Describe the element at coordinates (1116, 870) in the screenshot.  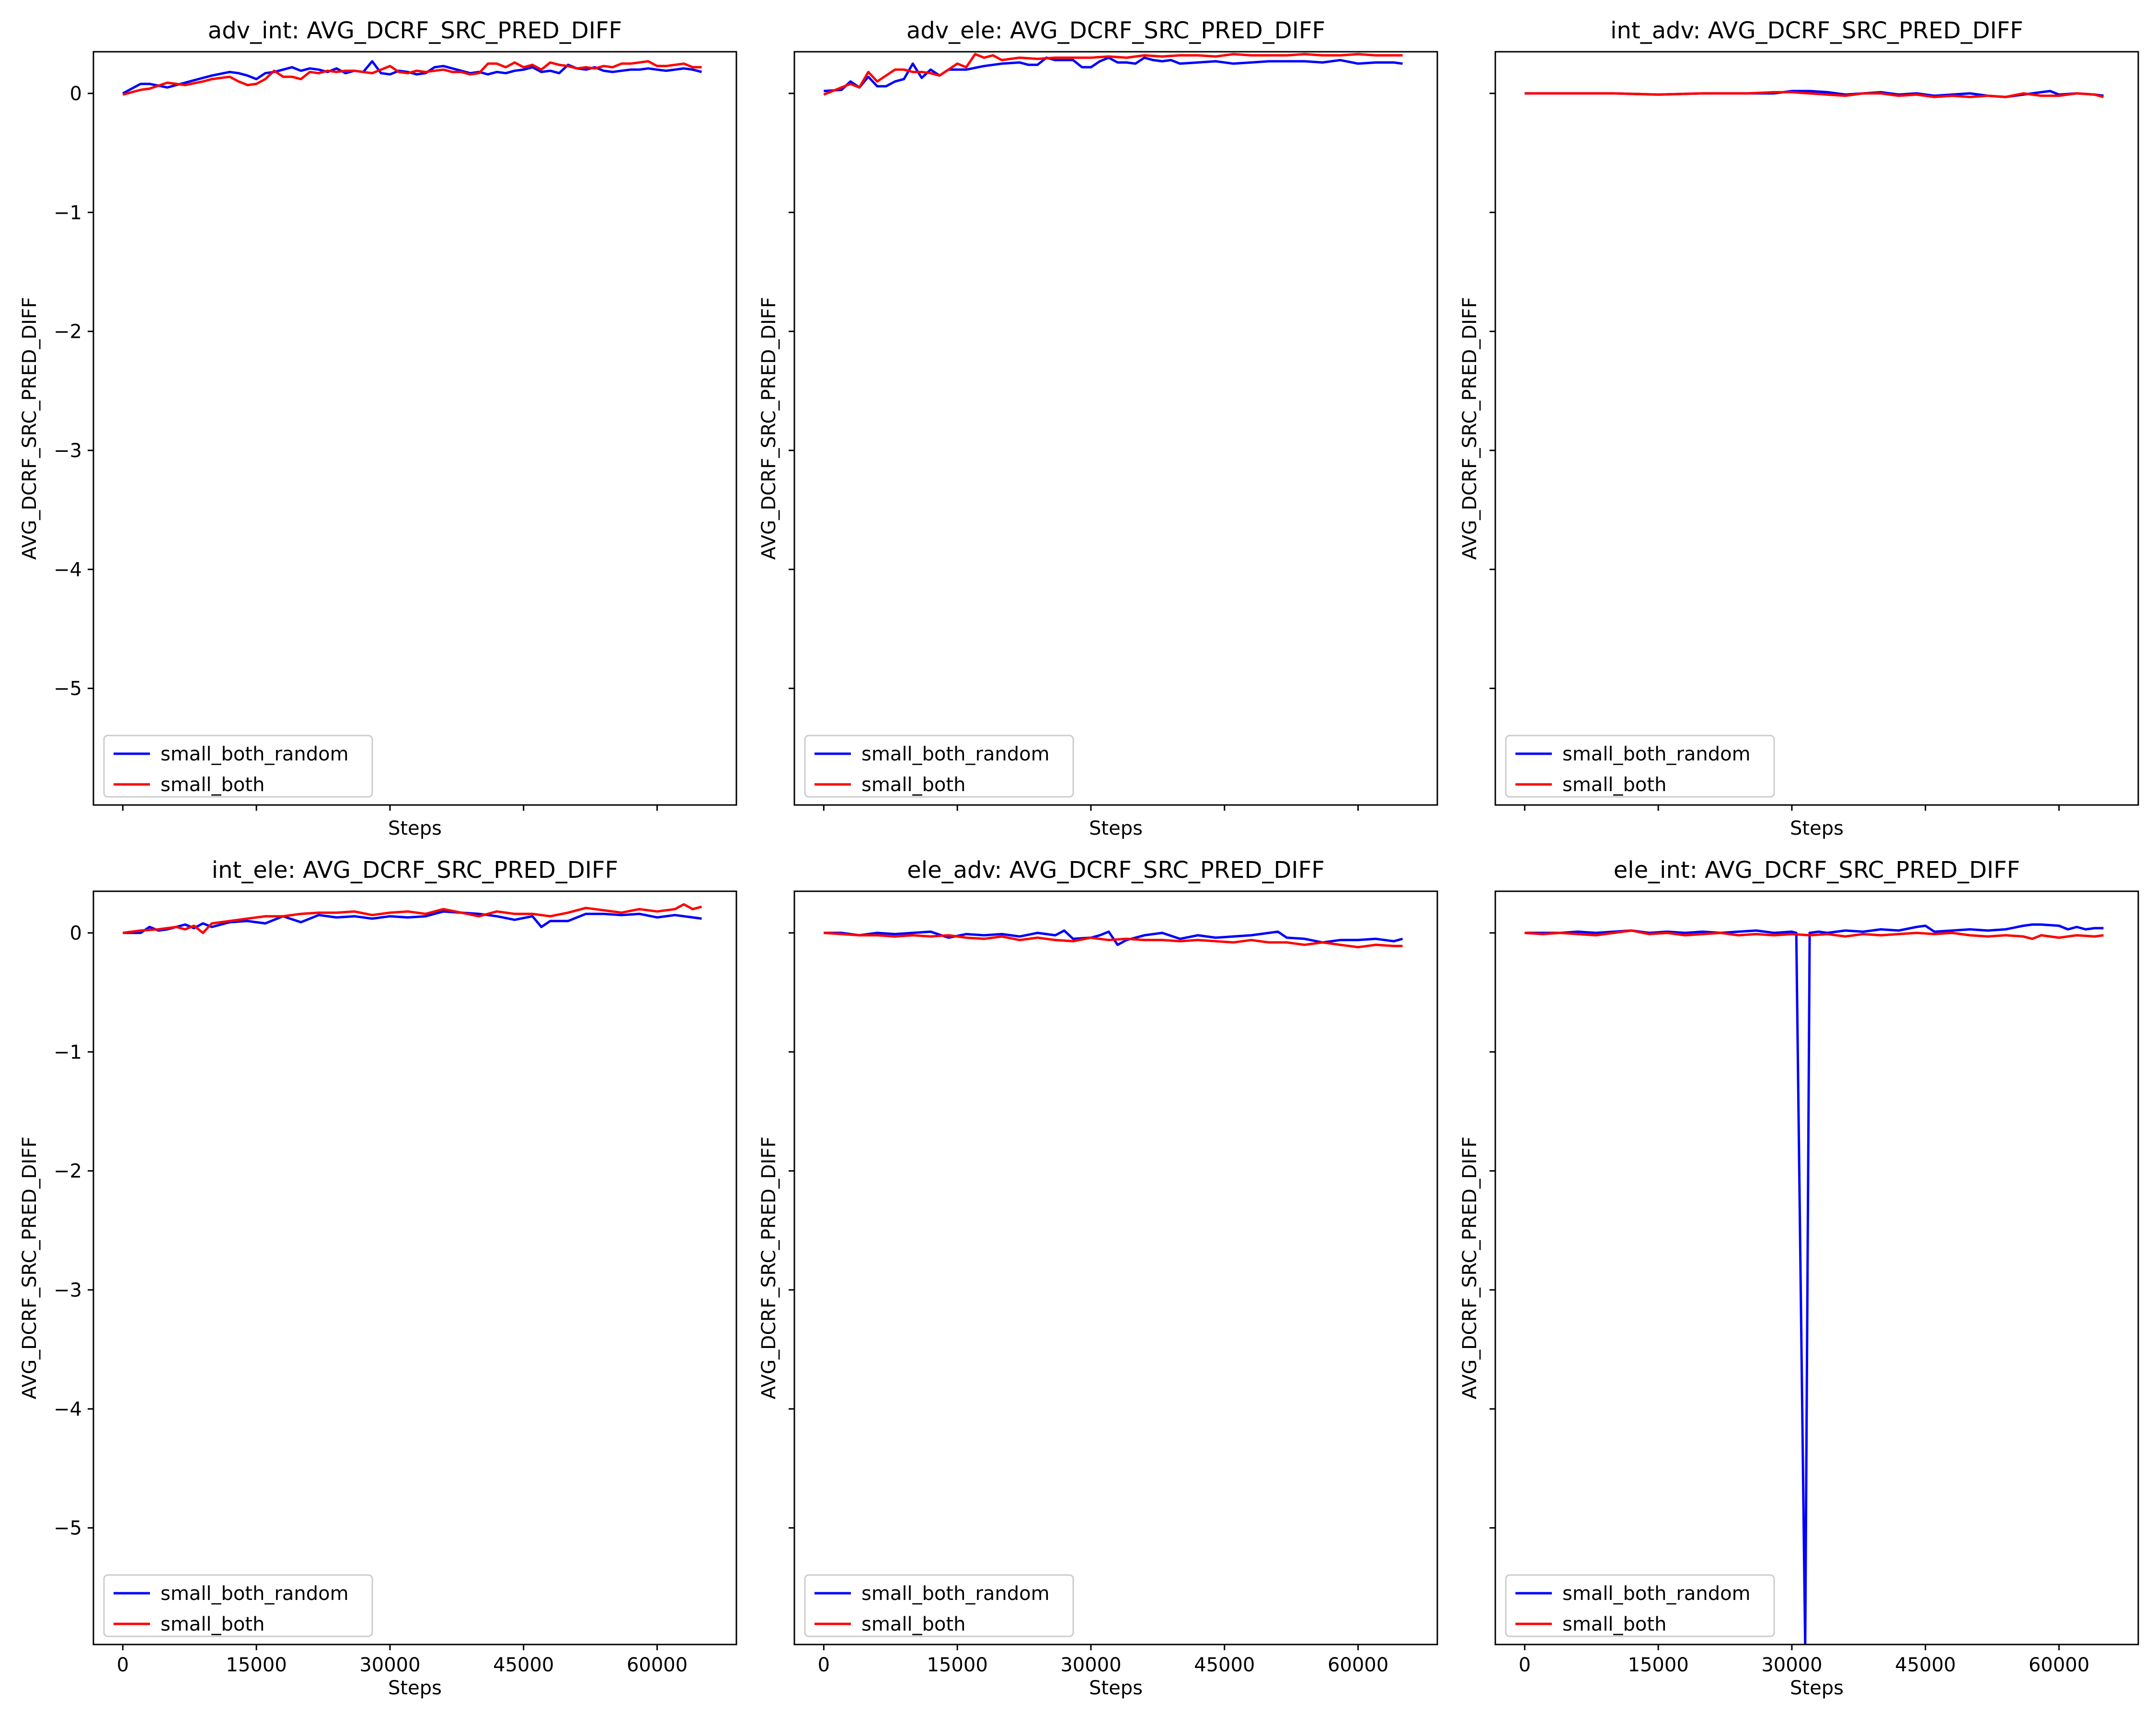
I see `subplot-title: ele_adv: AVG_DCRF_SRC_PRED_DIFF` at that location.